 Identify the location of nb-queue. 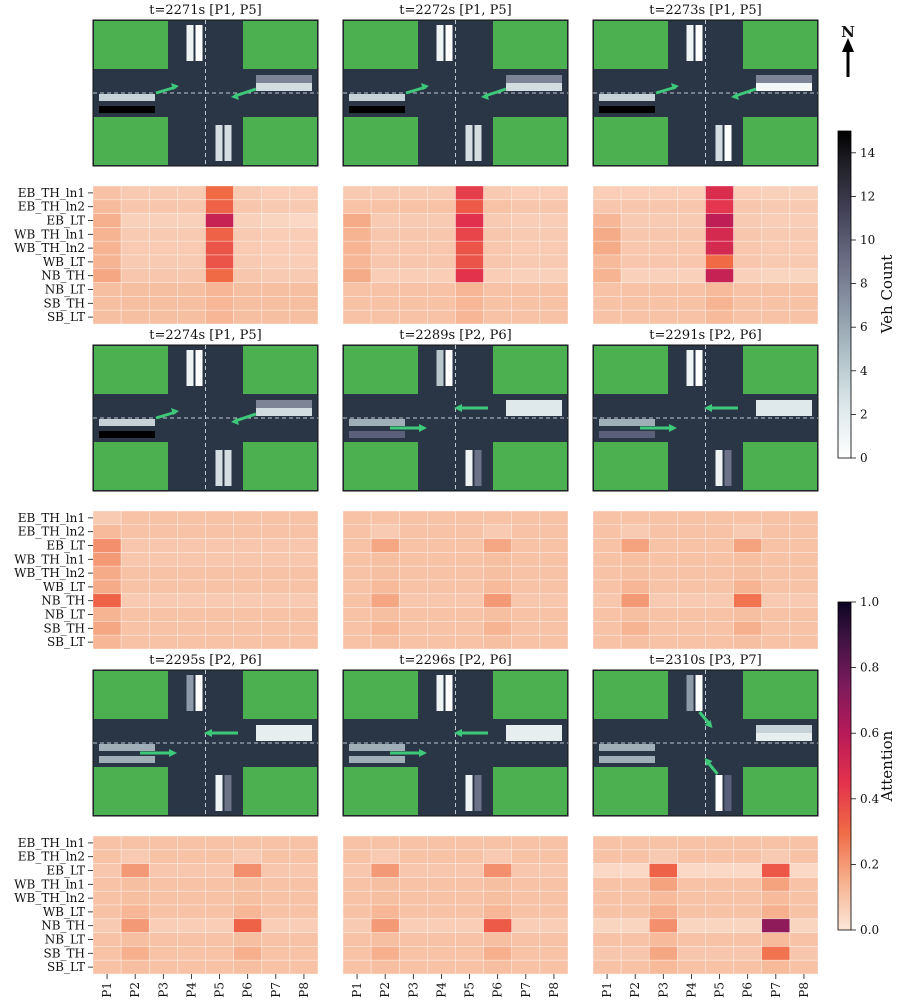
(478, 468).